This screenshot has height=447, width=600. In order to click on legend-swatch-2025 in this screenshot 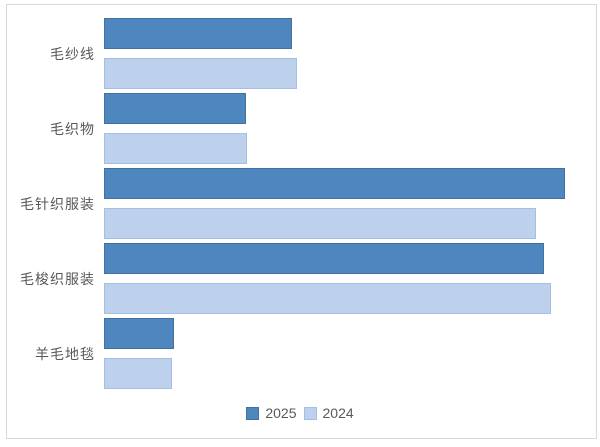, I will do `click(253, 413)`.